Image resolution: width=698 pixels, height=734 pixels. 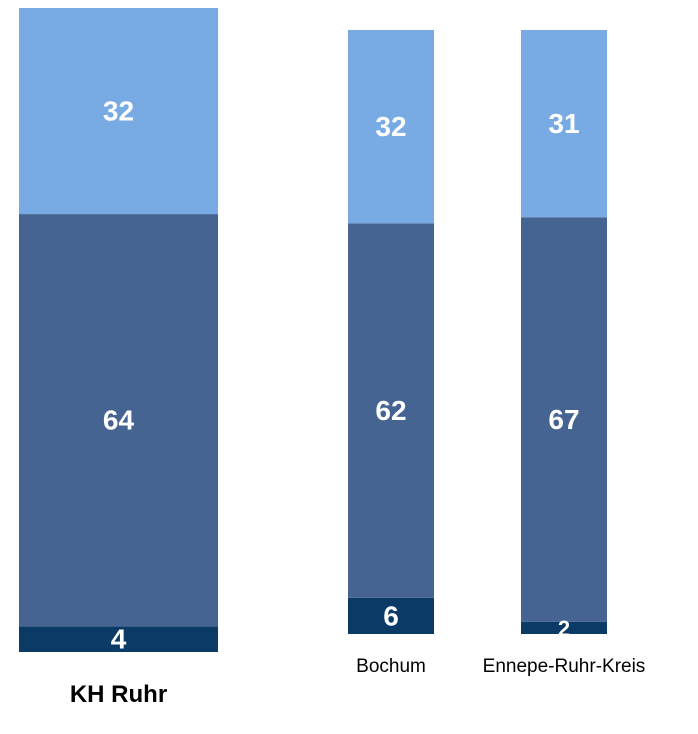 I want to click on data-label-top-3: 31, so click(x=563, y=123).